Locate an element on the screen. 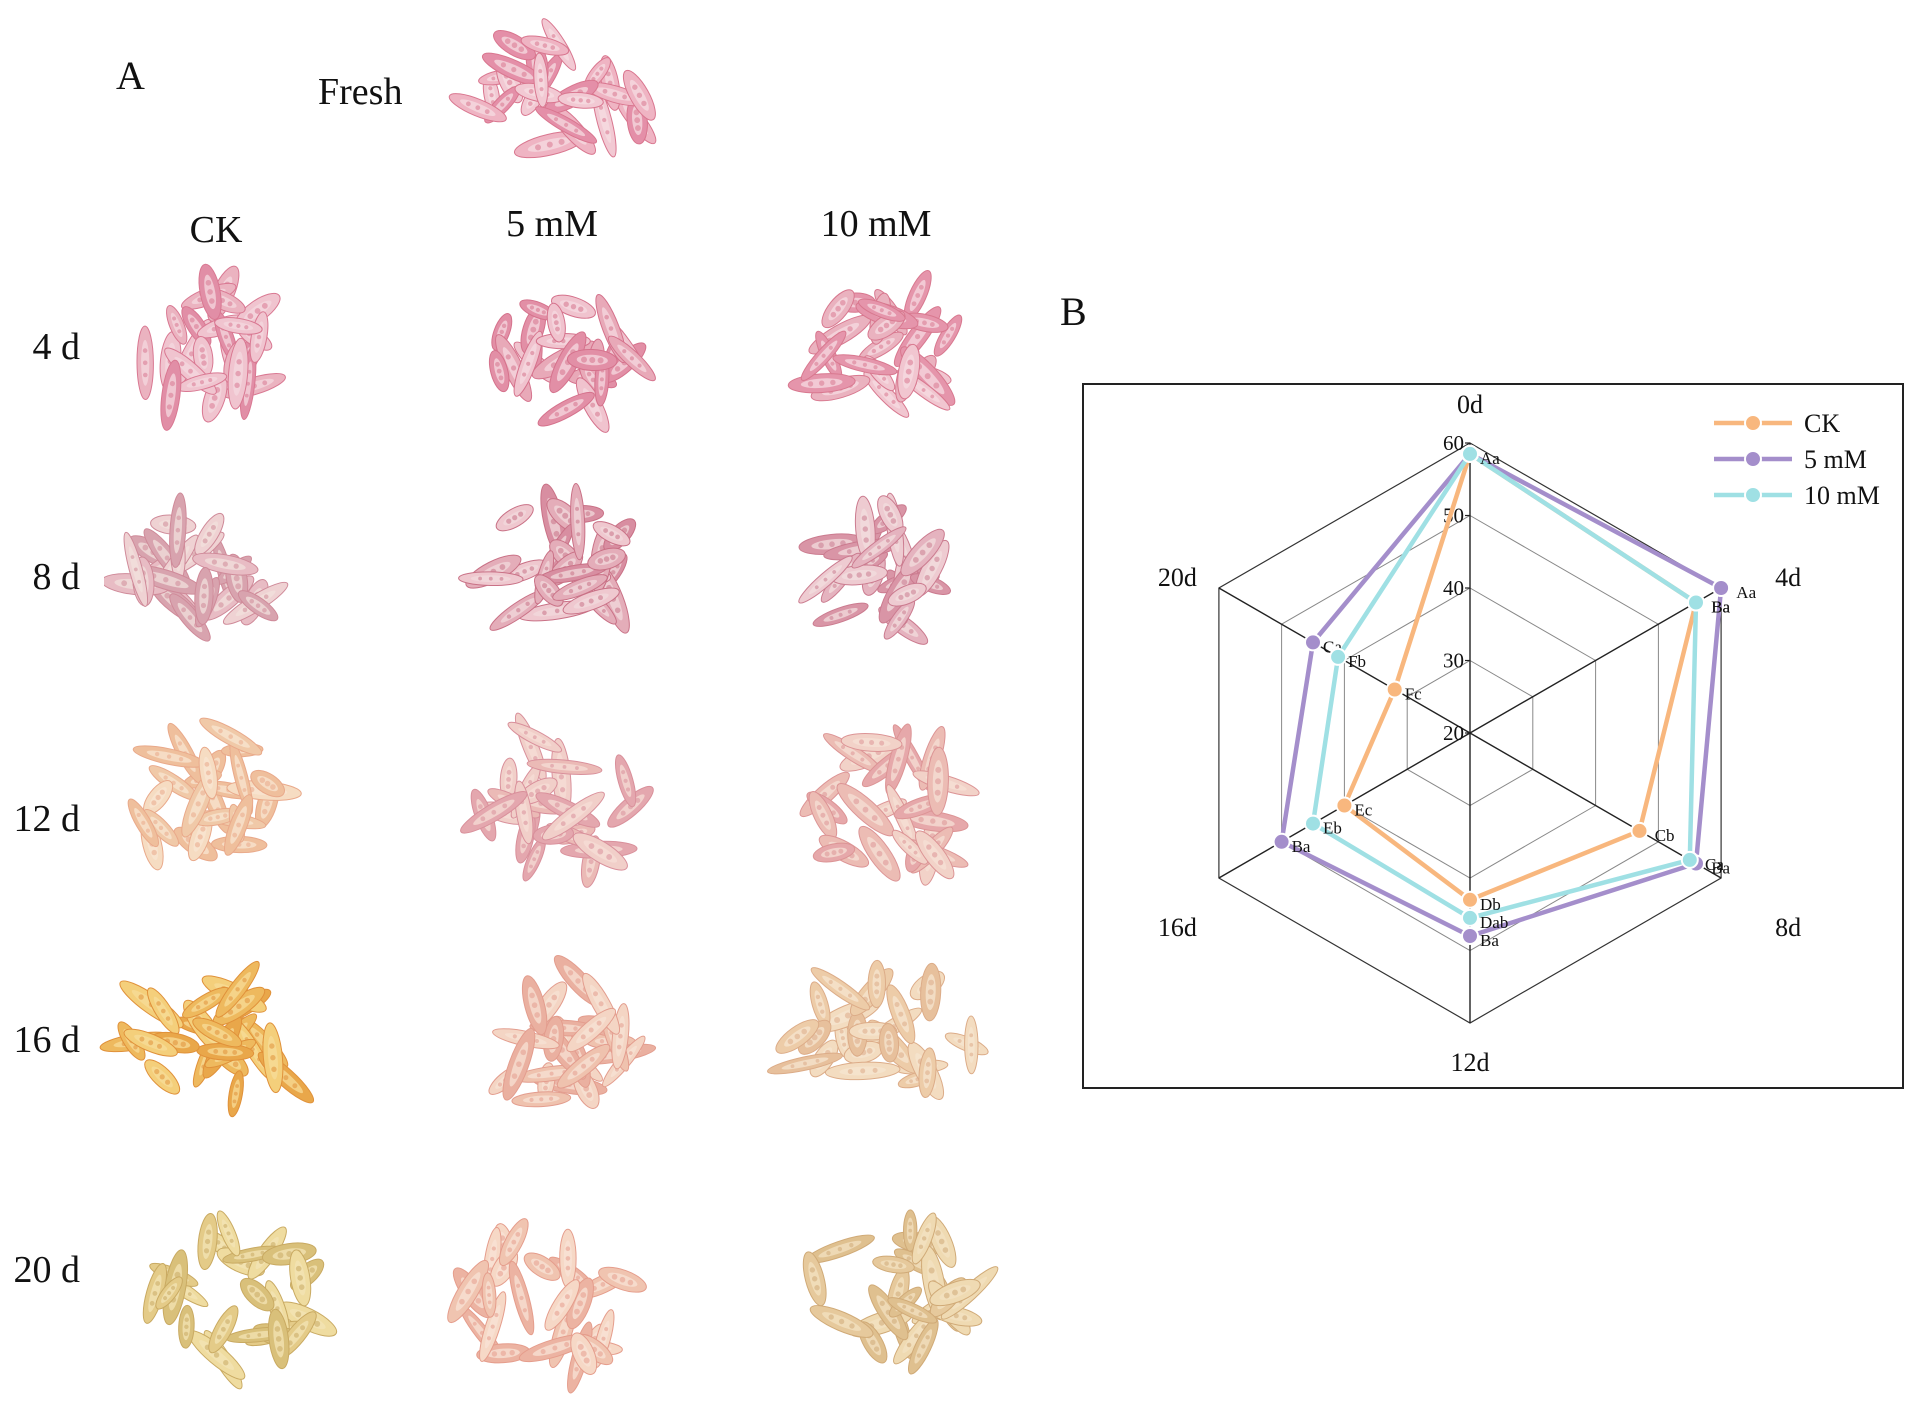 The width and height of the screenshot is (1905, 1407). series-line-10mM is located at coordinates (1504, 686).